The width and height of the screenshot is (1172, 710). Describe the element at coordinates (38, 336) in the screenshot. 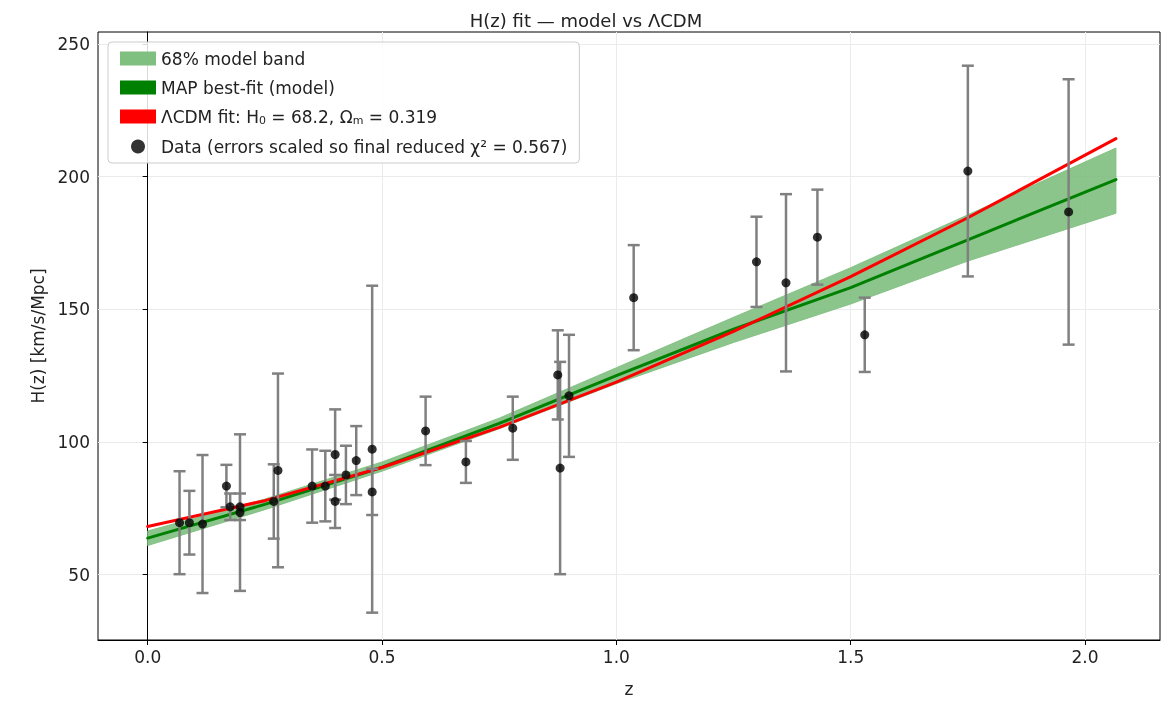

I see `y-axis-title: H(z) [km/s/Mpc]` at that location.